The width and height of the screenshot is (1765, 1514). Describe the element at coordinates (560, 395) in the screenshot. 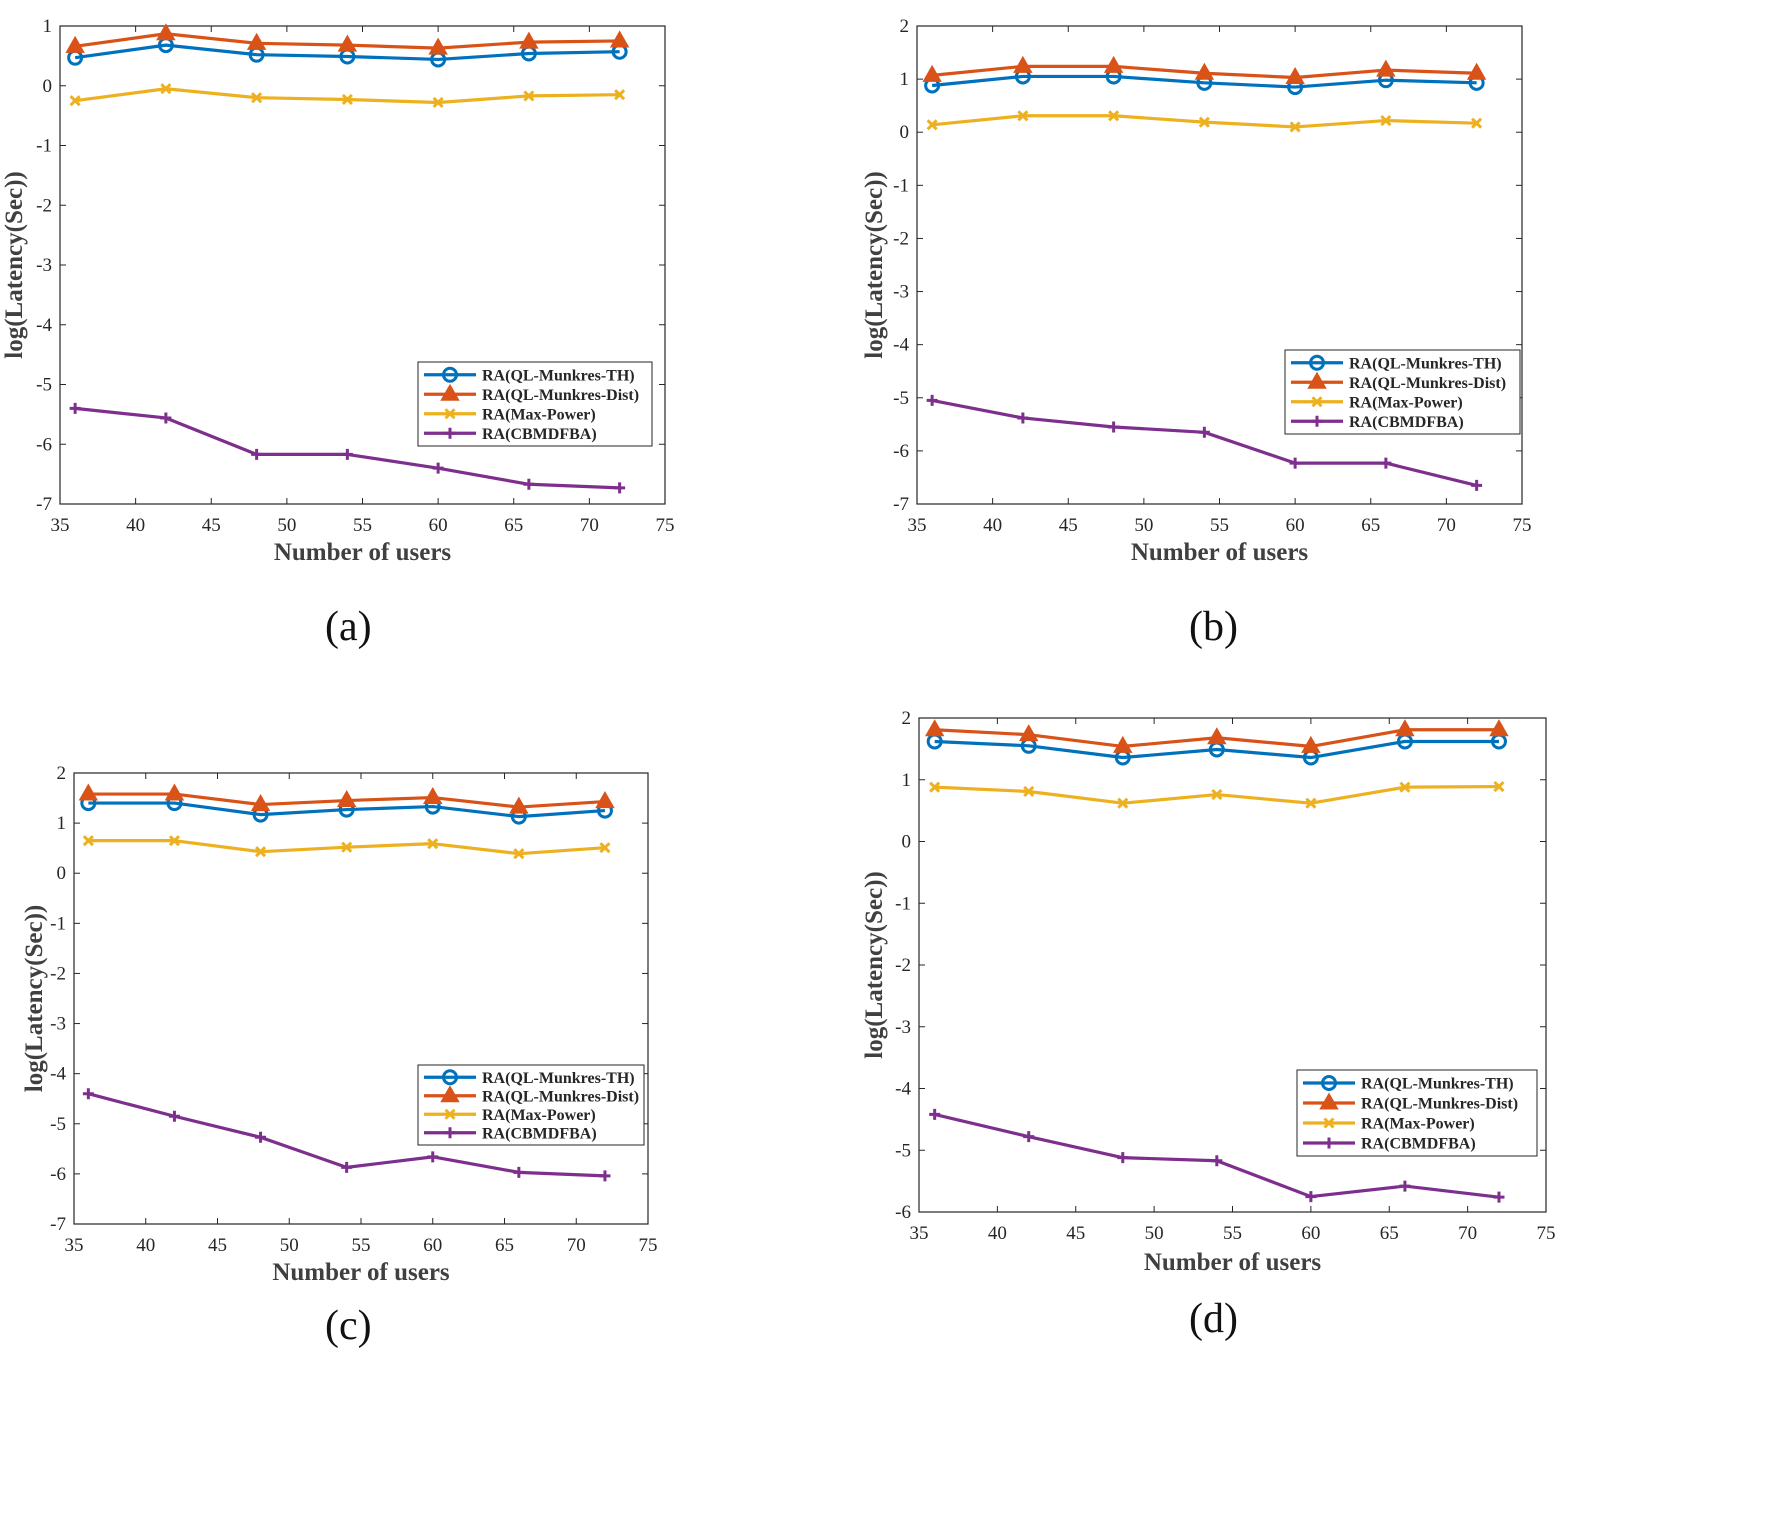

I see `legend-label: RA(QL-Munkres-Dist)` at that location.